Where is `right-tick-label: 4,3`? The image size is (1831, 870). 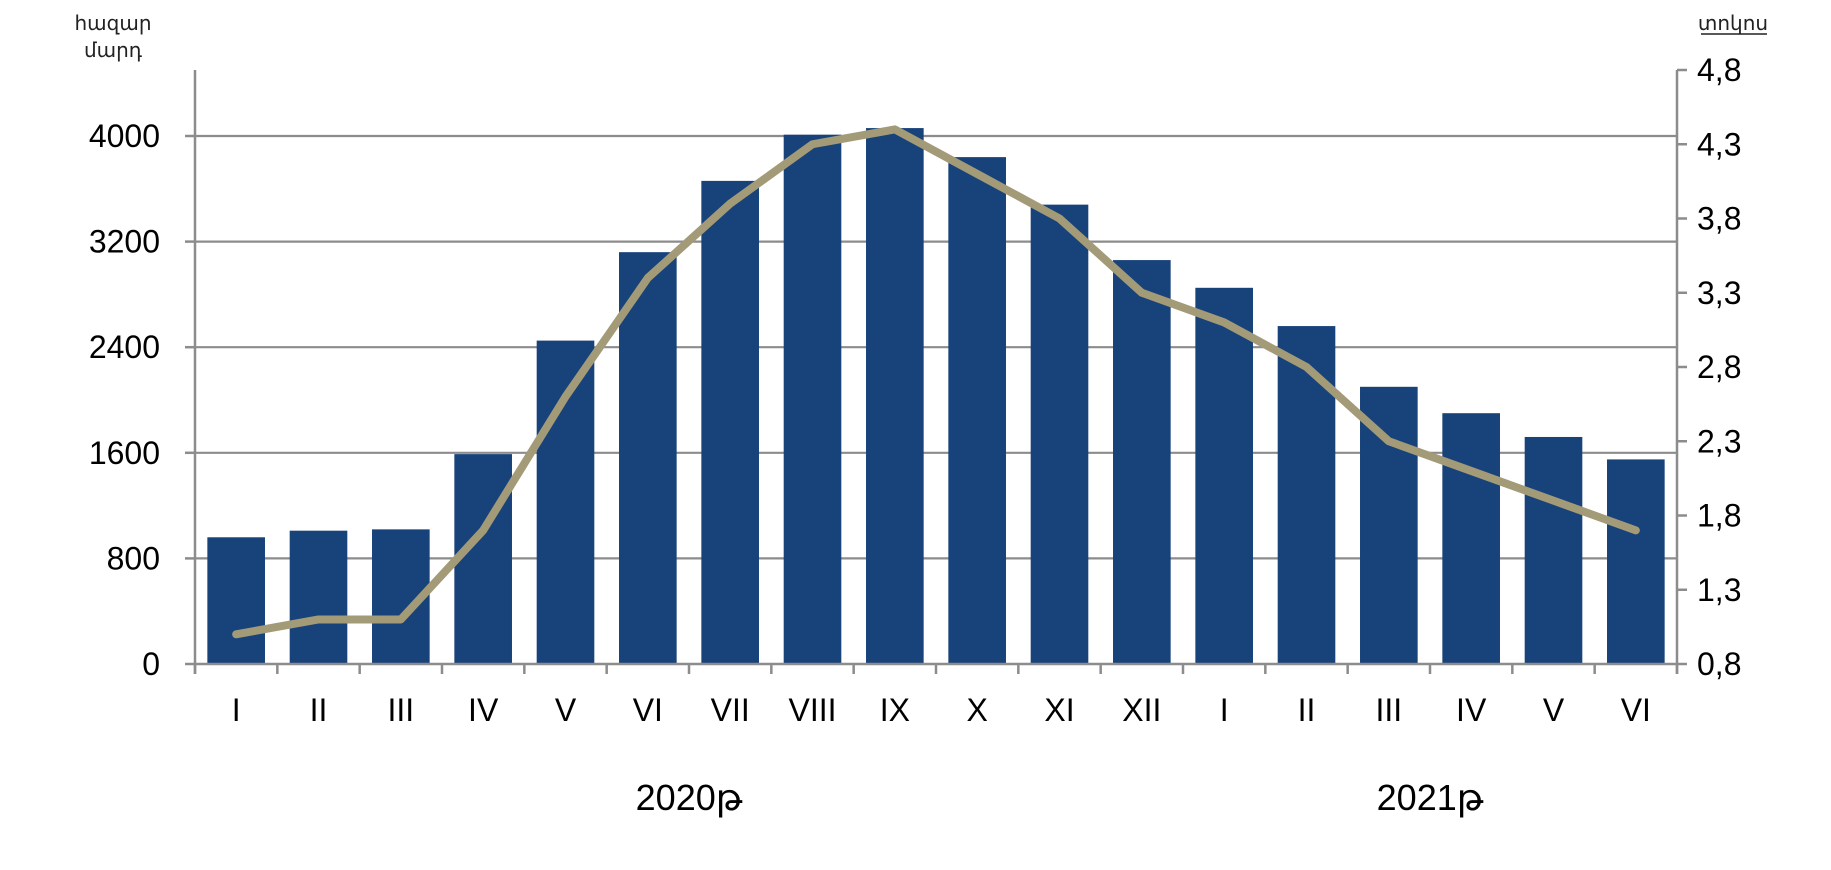 right-tick-label: 4,3 is located at coordinates (1719, 144).